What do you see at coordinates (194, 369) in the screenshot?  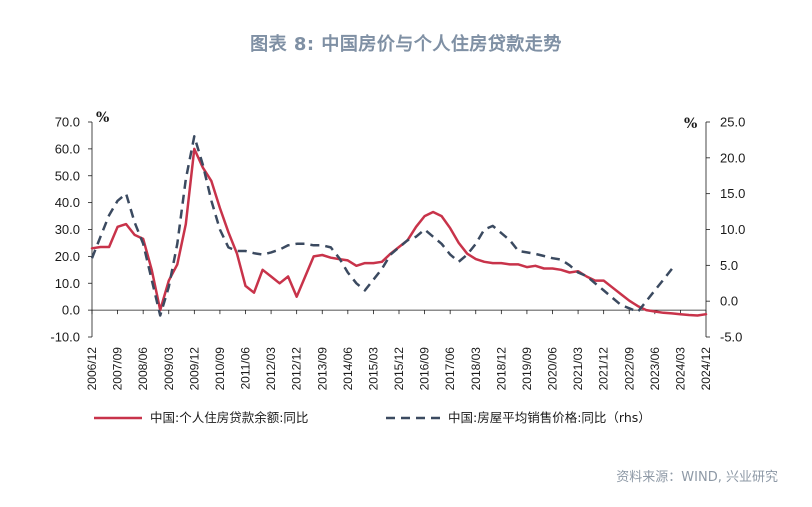 I see `x-tick-label: 2009/12` at bounding box center [194, 369].